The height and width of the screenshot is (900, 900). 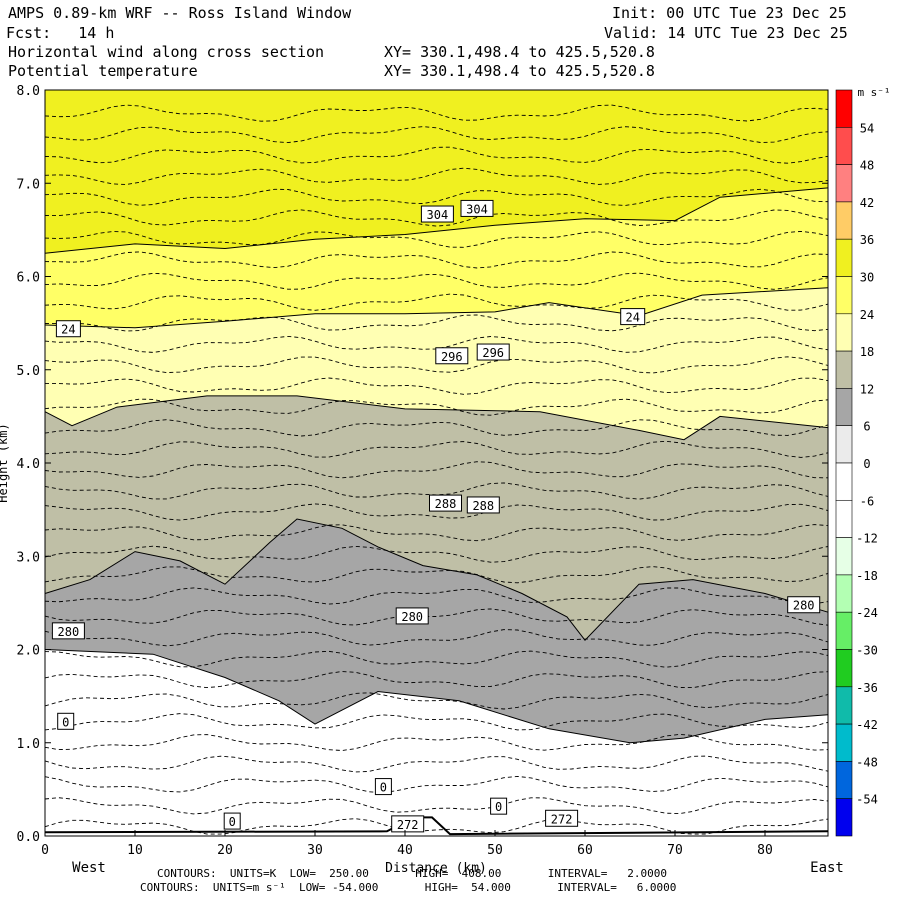 I want to click on wind-label-1-box, so click(x=68, y=329).